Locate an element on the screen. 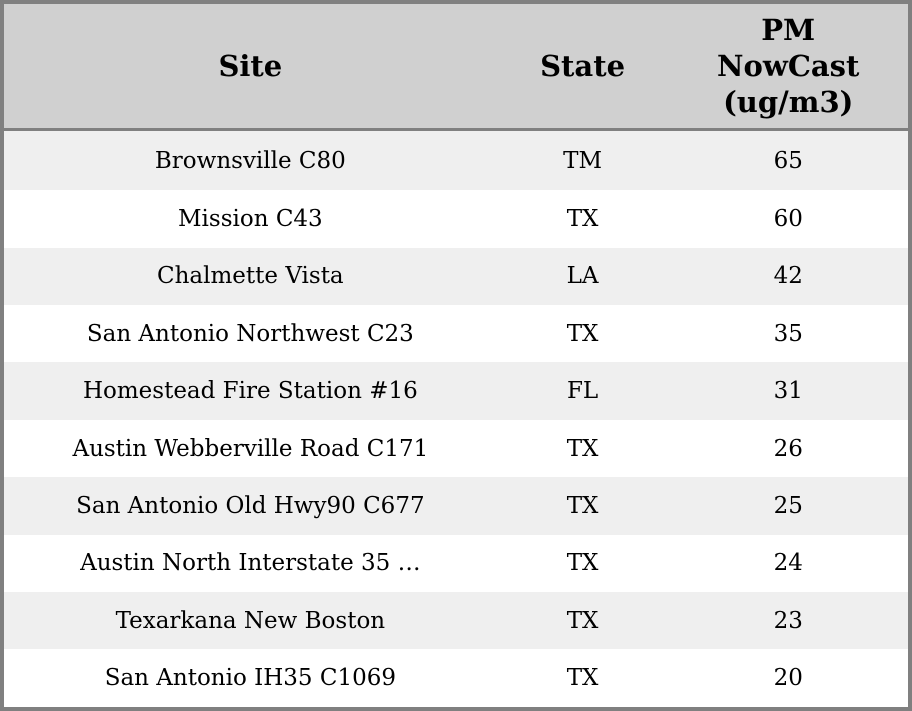  table-row: Austin Webberville Road C171 TX 26 is located at coordinates (456, 448).